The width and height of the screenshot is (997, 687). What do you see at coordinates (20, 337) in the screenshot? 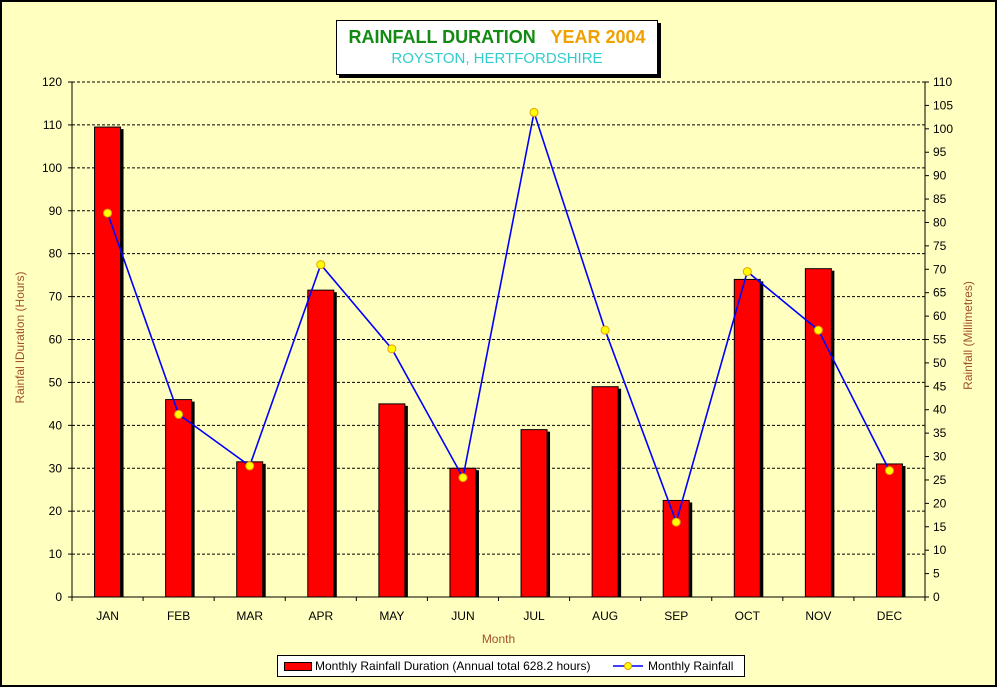
I see `y-axis-title: Rainfal lDuration (Hours)` at bounding box center [20, 337].